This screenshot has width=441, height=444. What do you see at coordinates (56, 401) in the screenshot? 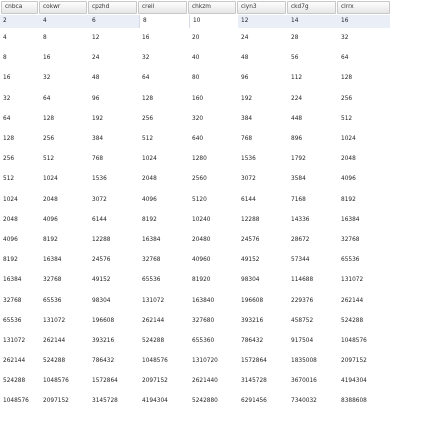
I see `table-cell: 2097152` at bounding box center [56, 401].